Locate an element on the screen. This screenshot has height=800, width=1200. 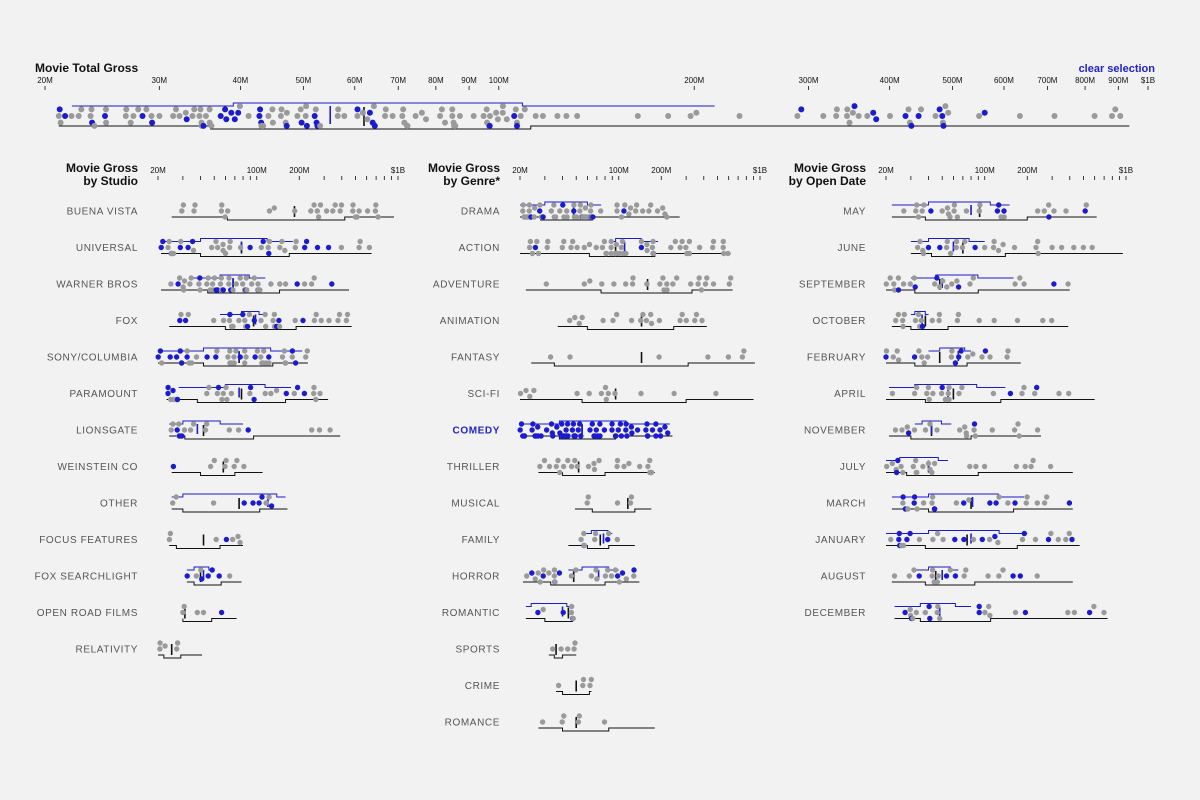
category-october: OCTOBER is located at coordinates (839, 321).